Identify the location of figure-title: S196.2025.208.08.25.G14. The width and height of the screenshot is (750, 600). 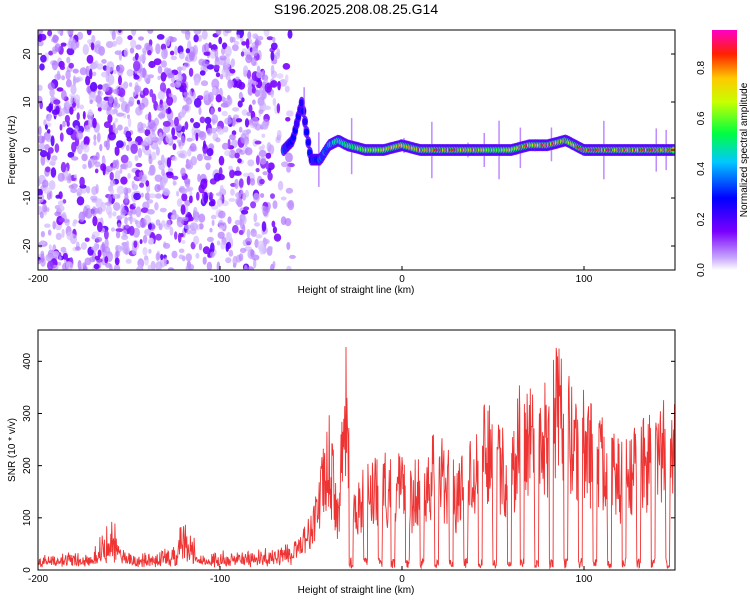
(356, 9).